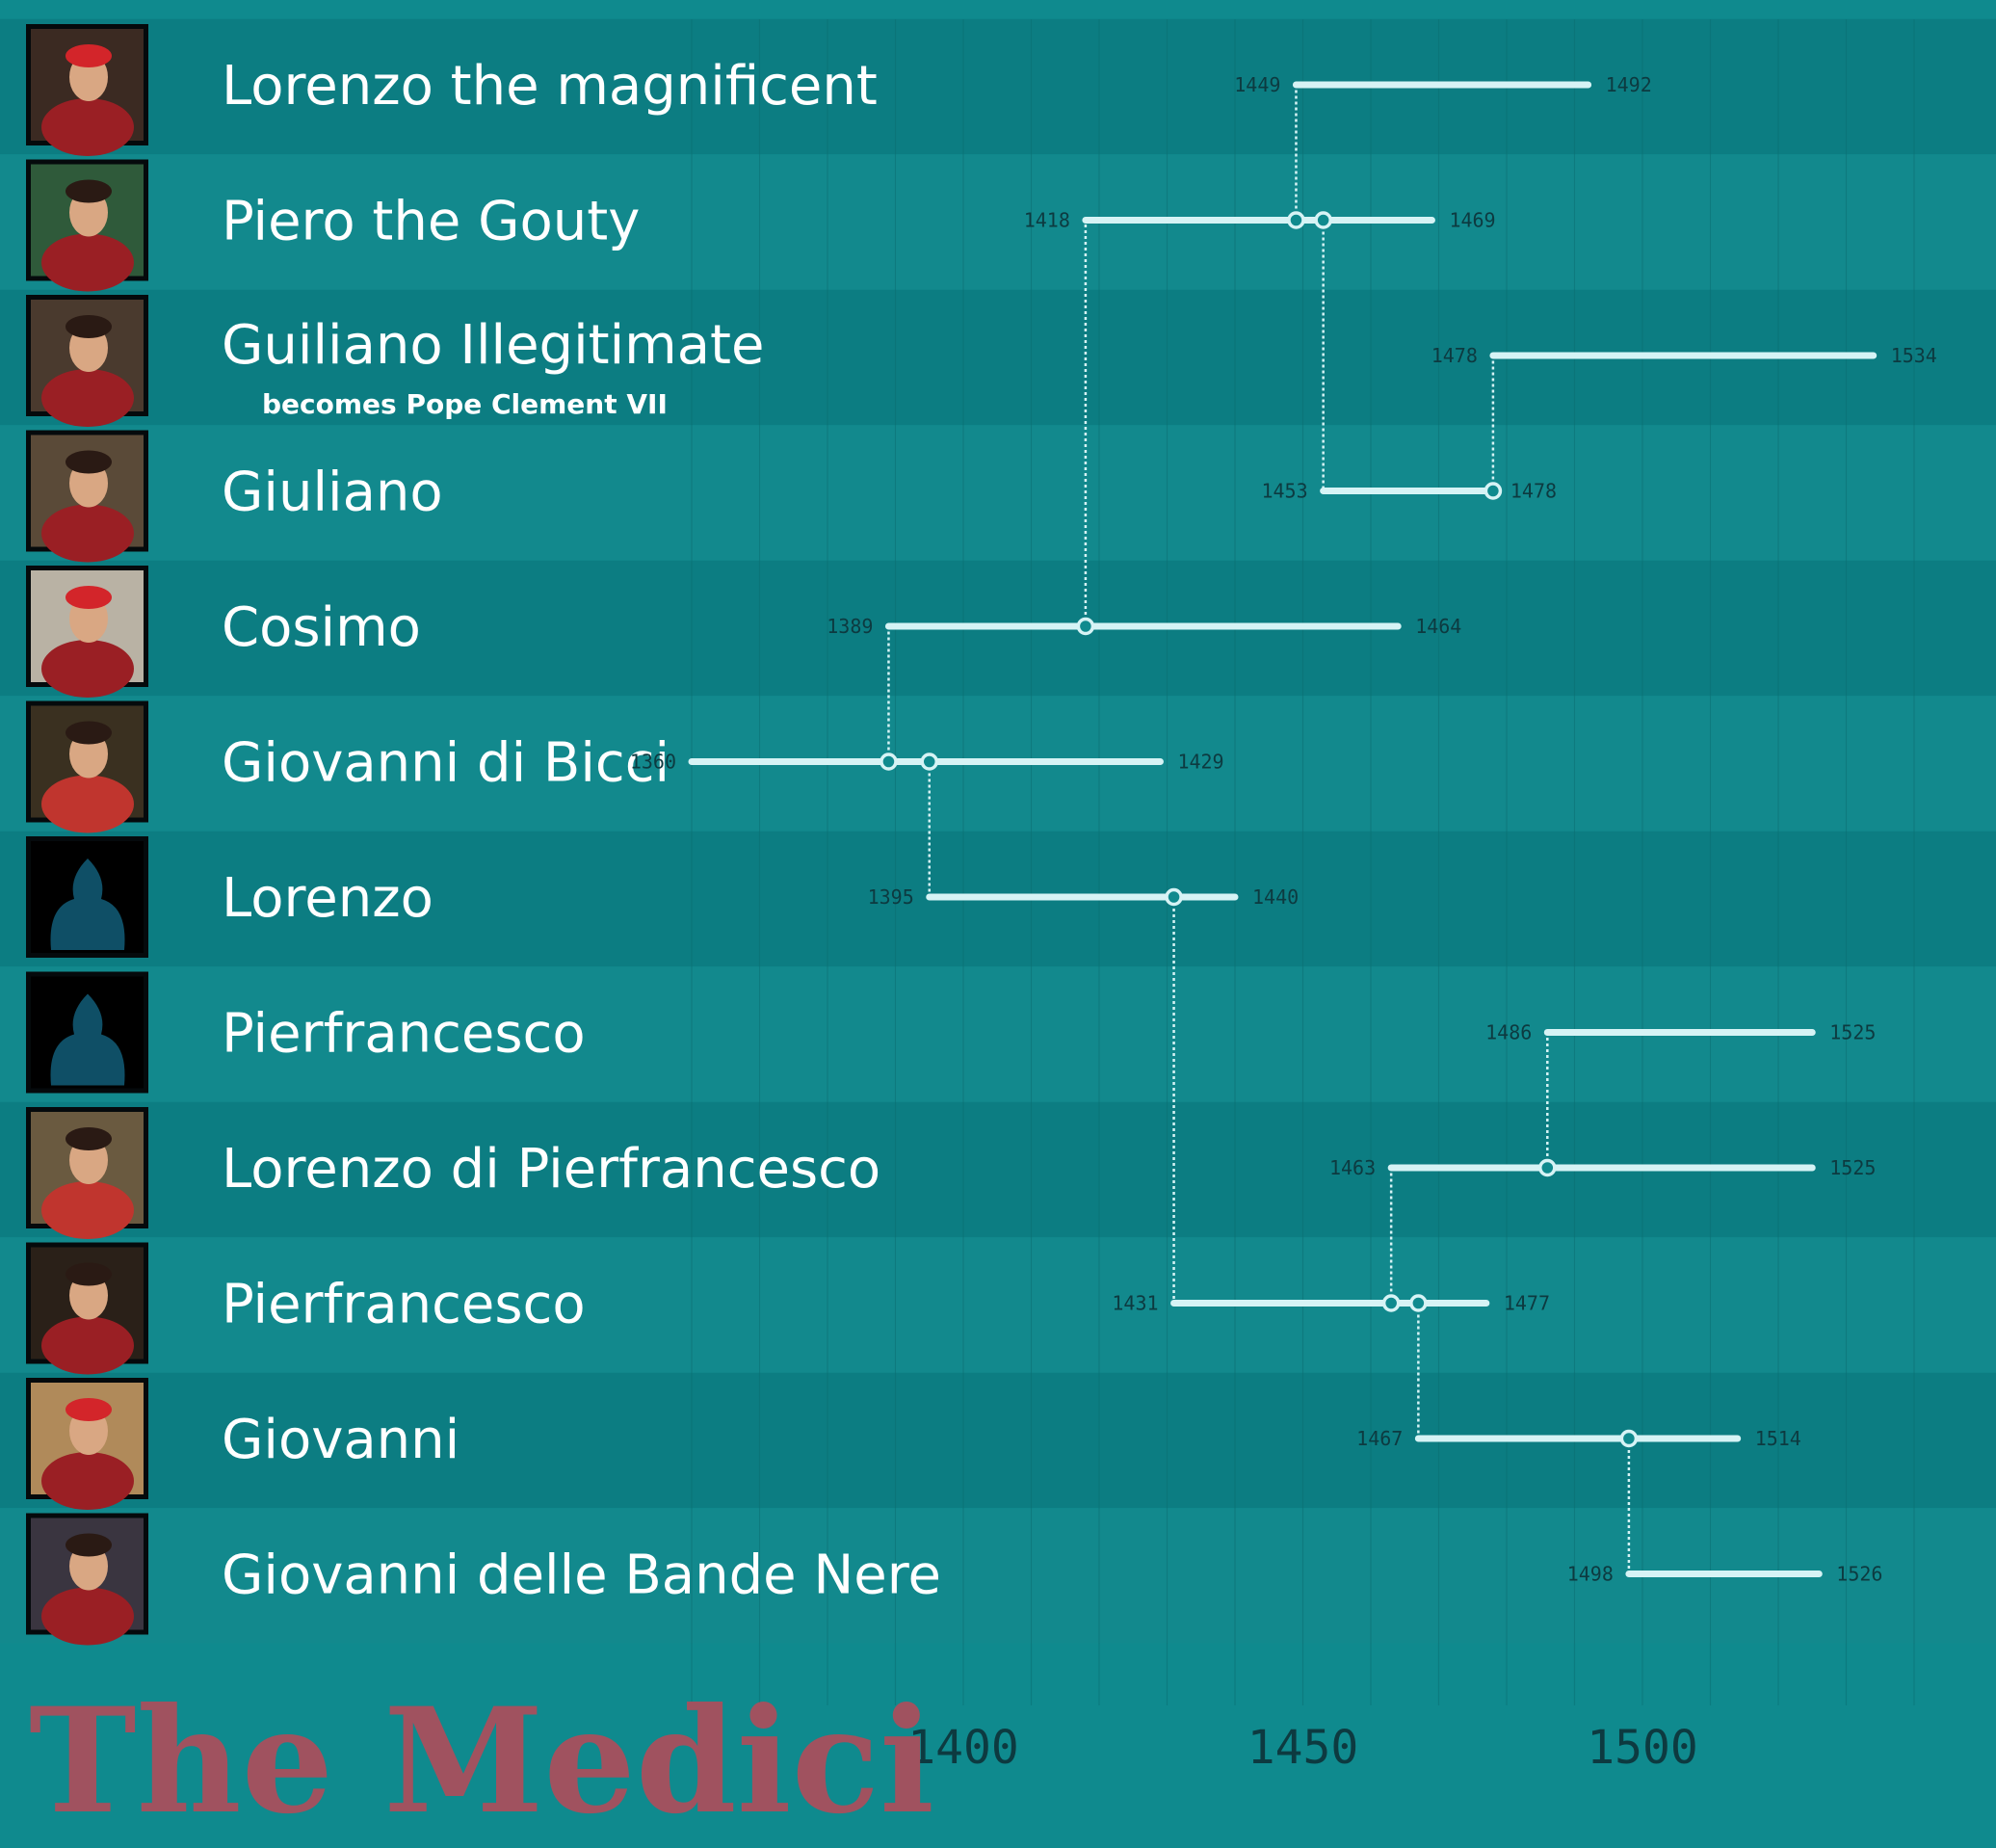 This screenshot has height=1848, width=1996. I want to click on person-name: Lorenzo, so click(327, 898).